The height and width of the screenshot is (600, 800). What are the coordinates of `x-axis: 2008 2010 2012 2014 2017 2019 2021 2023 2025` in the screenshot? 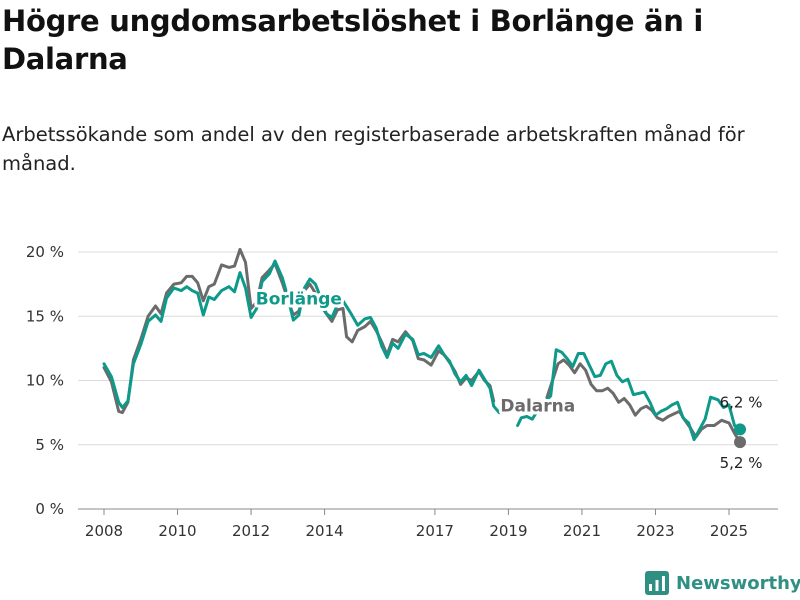 It's located at (416, 524).